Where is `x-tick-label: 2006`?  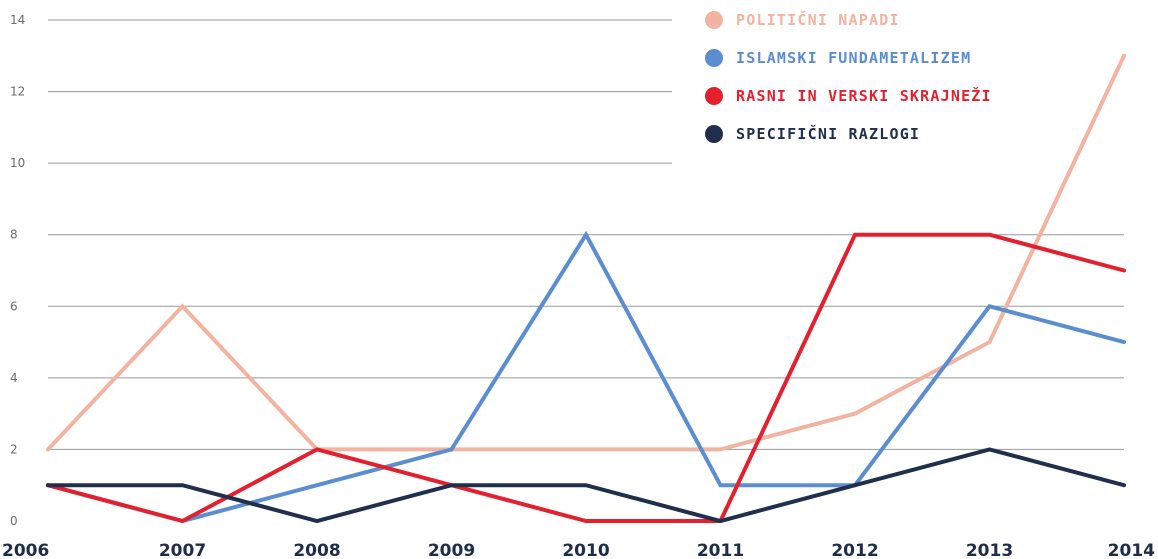
x-tick-label: 2006 is located at coordinates (25, 550).